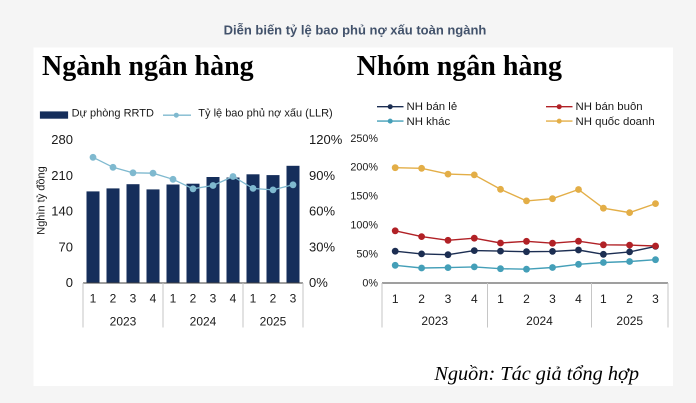 The width and height of the screenshot is (696, 403). I want to click on svg-text: NH bán buôn, so click(609, 107).